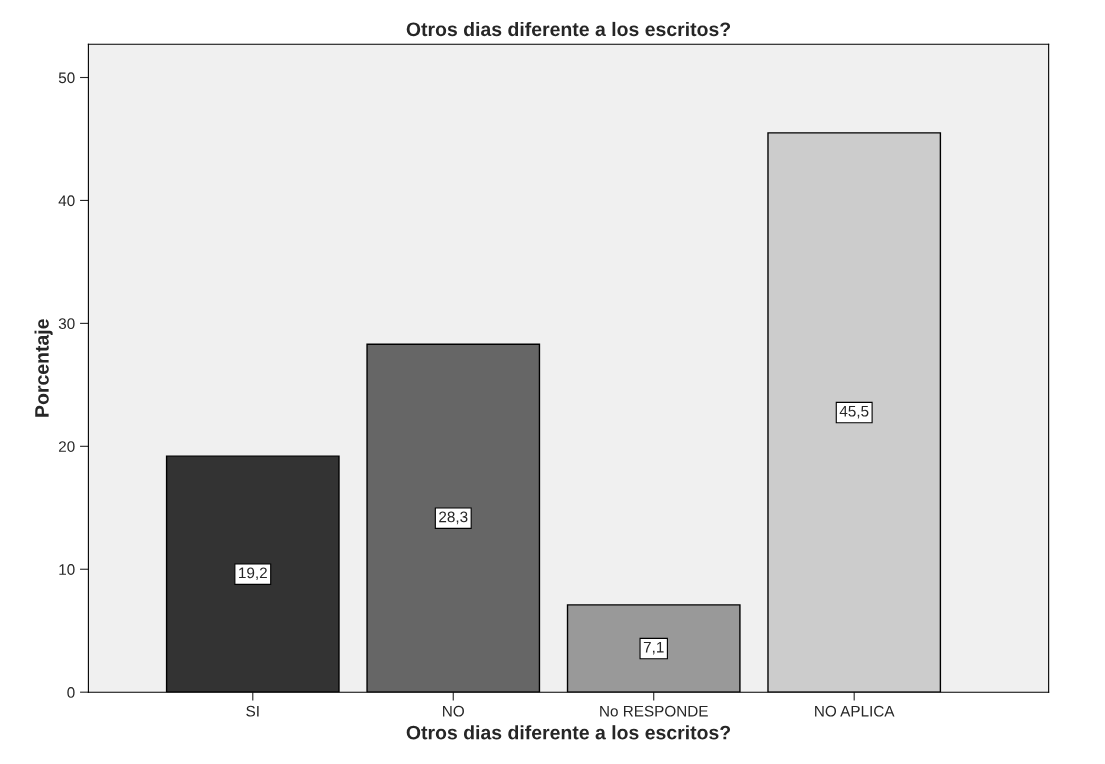 The height and width of the screenshot is (764, 1105). Describe the element at coordinates (453, 711) in the screenshot. I see `x-tick-label: NO` at that location.